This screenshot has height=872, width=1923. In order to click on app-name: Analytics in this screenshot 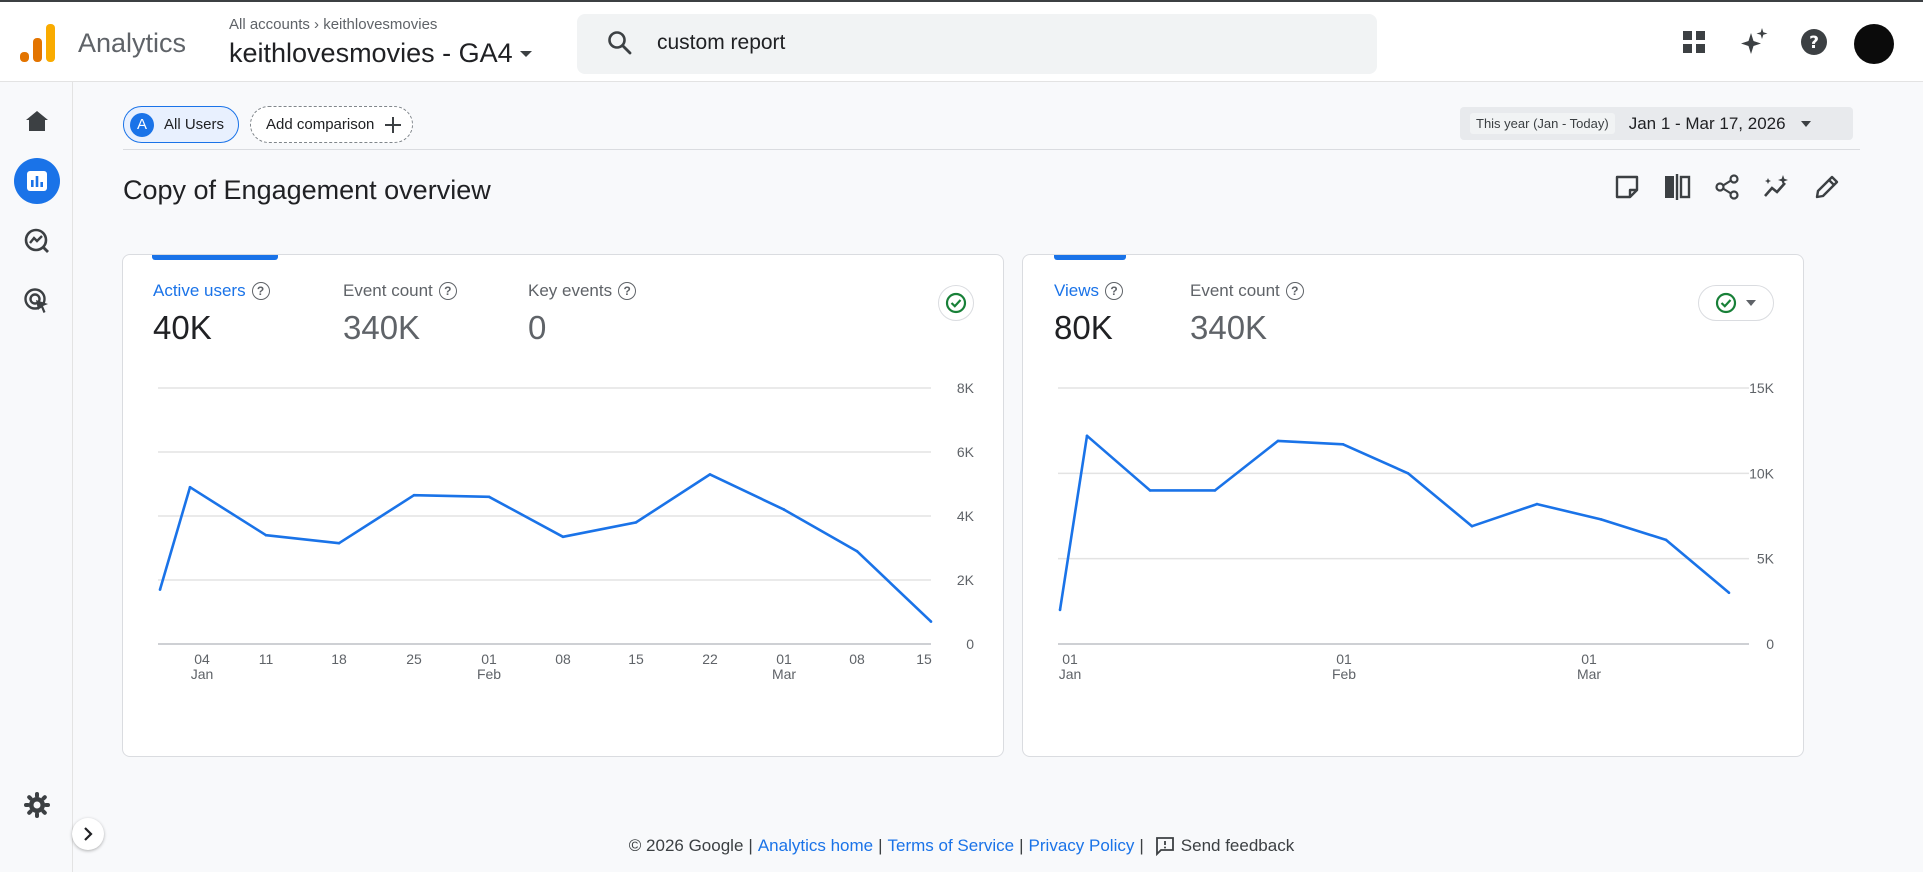, I will do `click(132, 43)`.